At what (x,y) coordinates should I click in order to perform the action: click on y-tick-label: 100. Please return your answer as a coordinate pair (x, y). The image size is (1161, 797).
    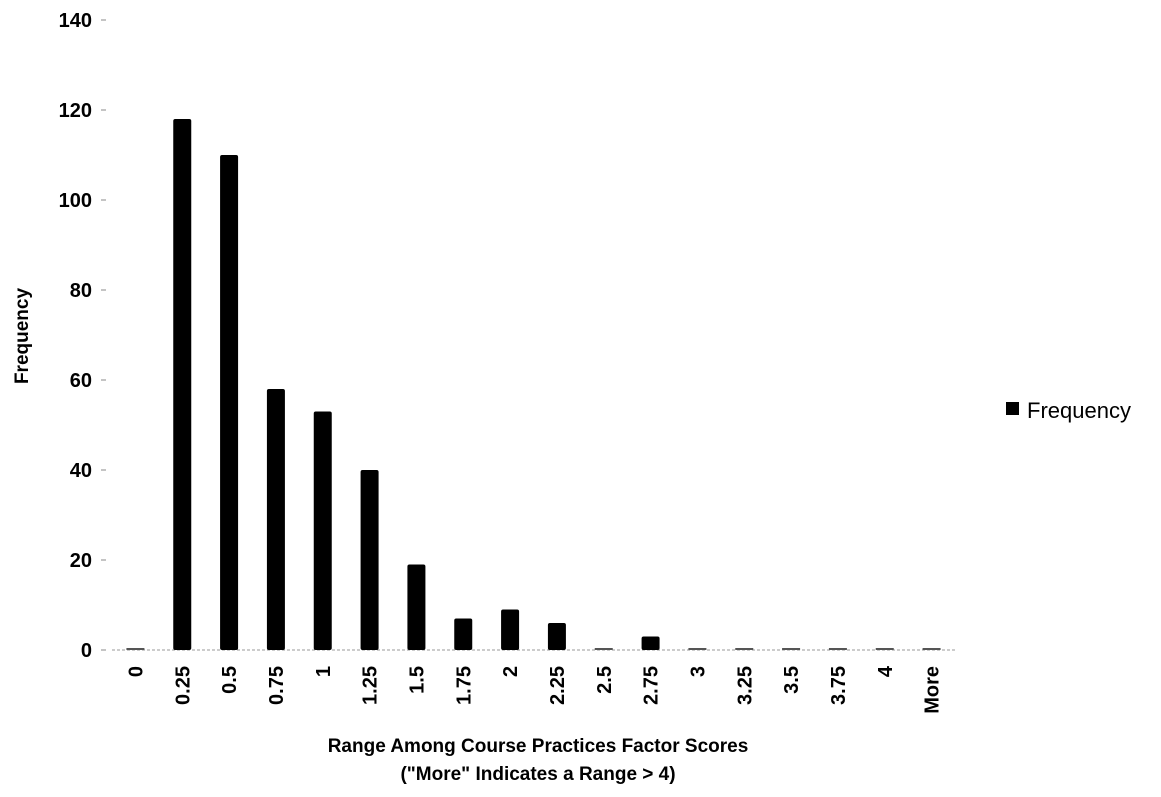
    Looking at the image, I should click on (75, 201).